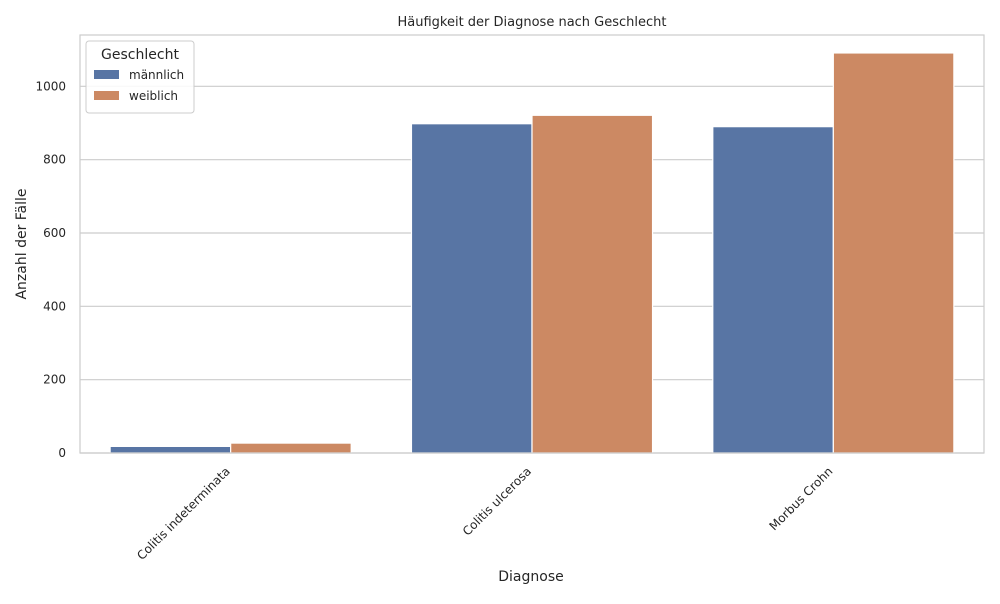 The width and height of the screenshot is (1000, 604). What do you see at coordinates (800, 498) in the screenshot?
I see `x-tick-label: Morbus Crohn` at bounding box center [800, 498].